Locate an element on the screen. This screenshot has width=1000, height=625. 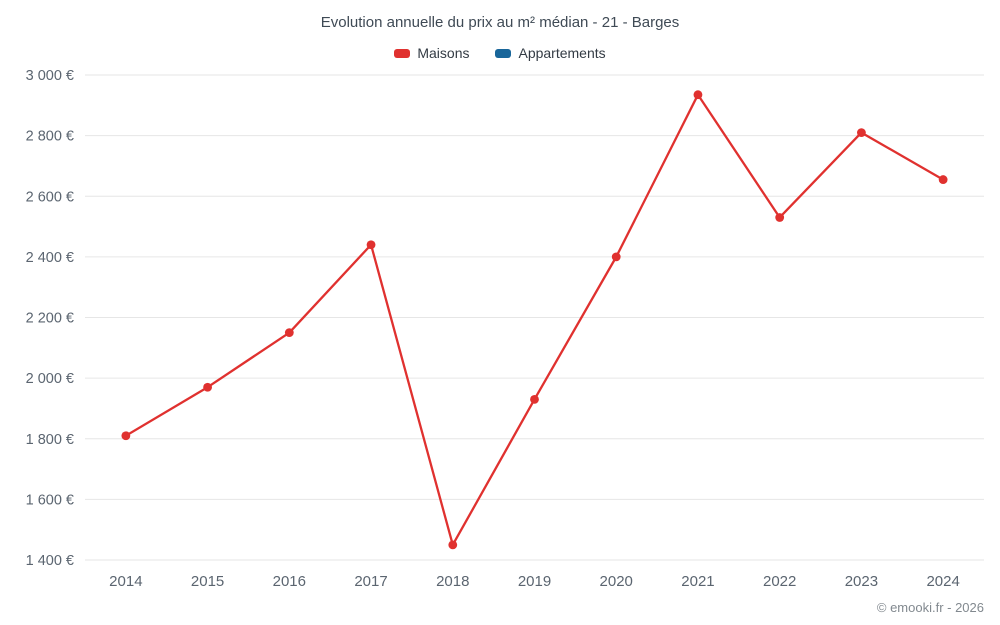
y-tick-label: 2 200 € is located at coordinates (50, 319).